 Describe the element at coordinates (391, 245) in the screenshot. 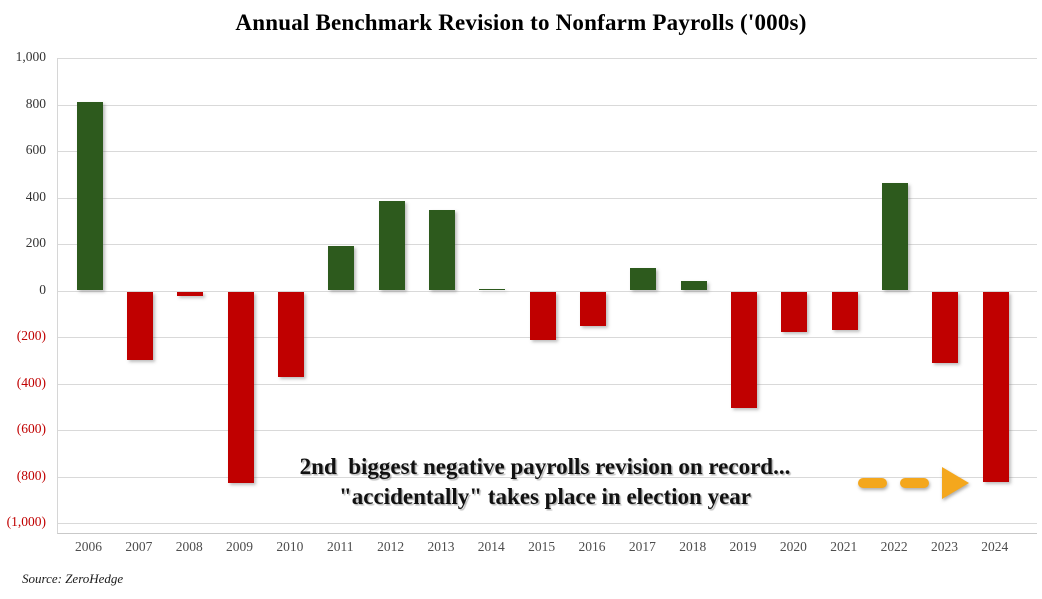

I see `bar-2012` at that location.